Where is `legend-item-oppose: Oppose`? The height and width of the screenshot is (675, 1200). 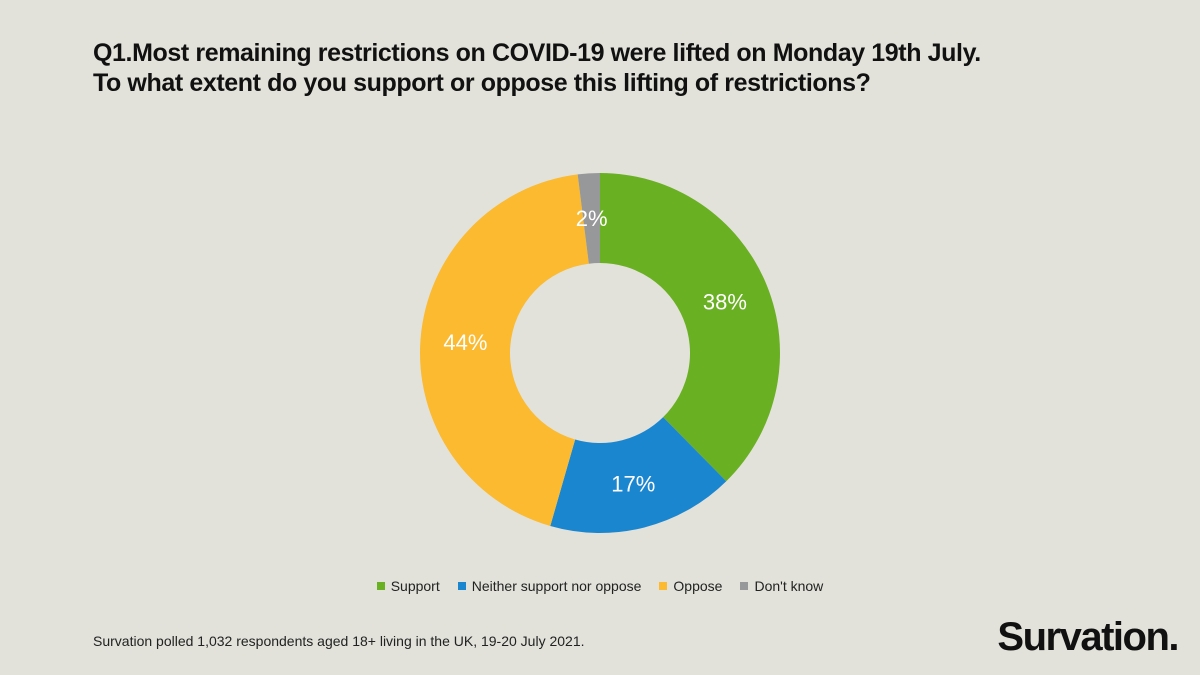 legend-item-oppose: Oppose is located at coordinates (690, 586).